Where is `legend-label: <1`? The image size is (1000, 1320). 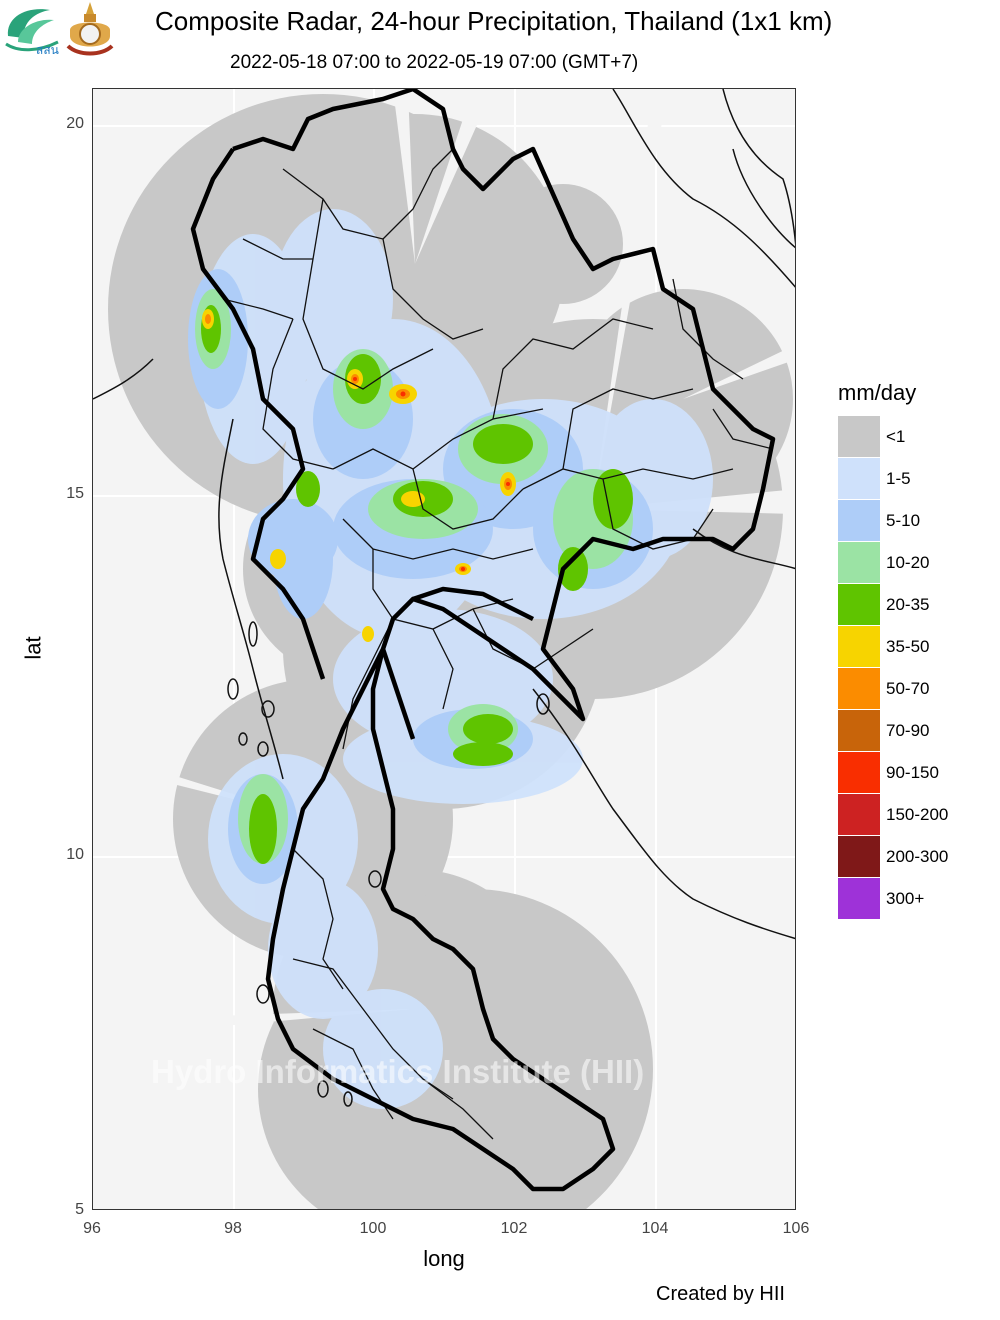 legend-label: <1 is located at coordinates (896, 436).